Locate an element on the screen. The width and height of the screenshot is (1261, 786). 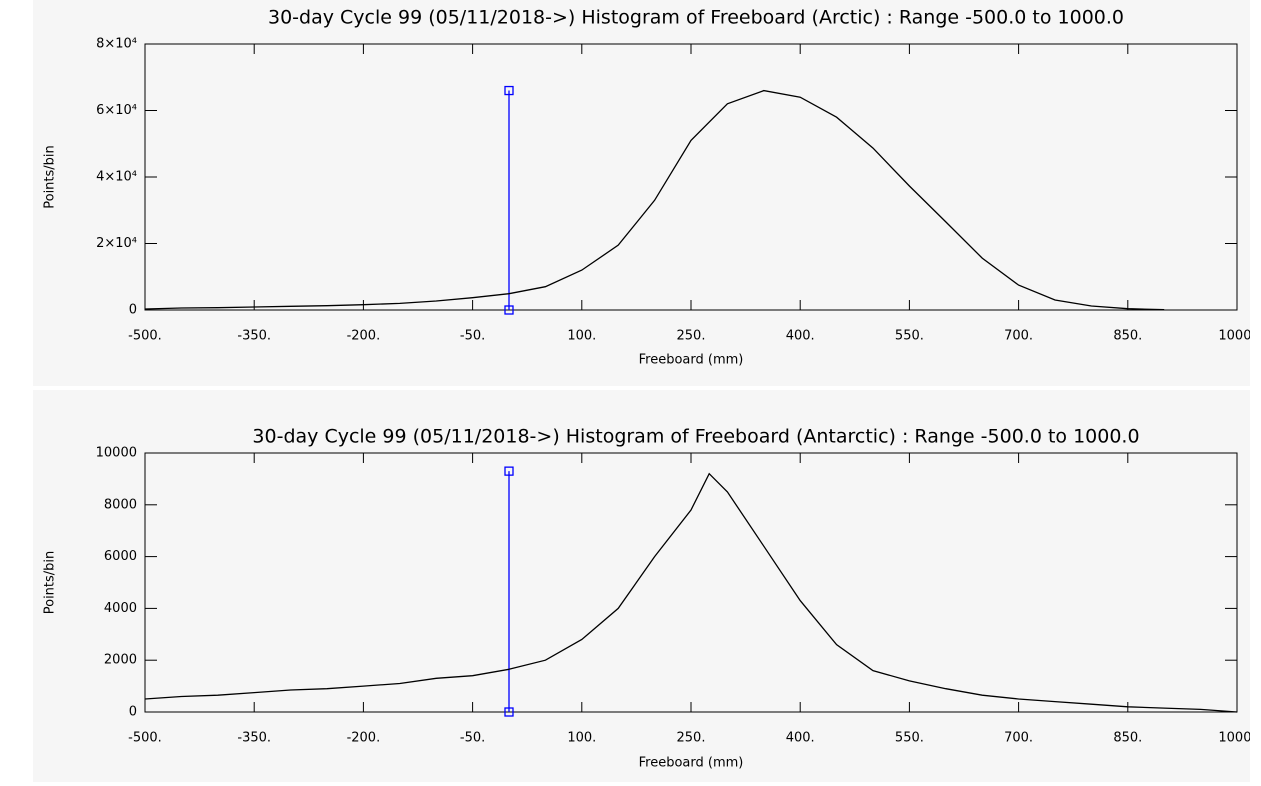
y-tick-label: 10000 is located at coordinates (116, 453).